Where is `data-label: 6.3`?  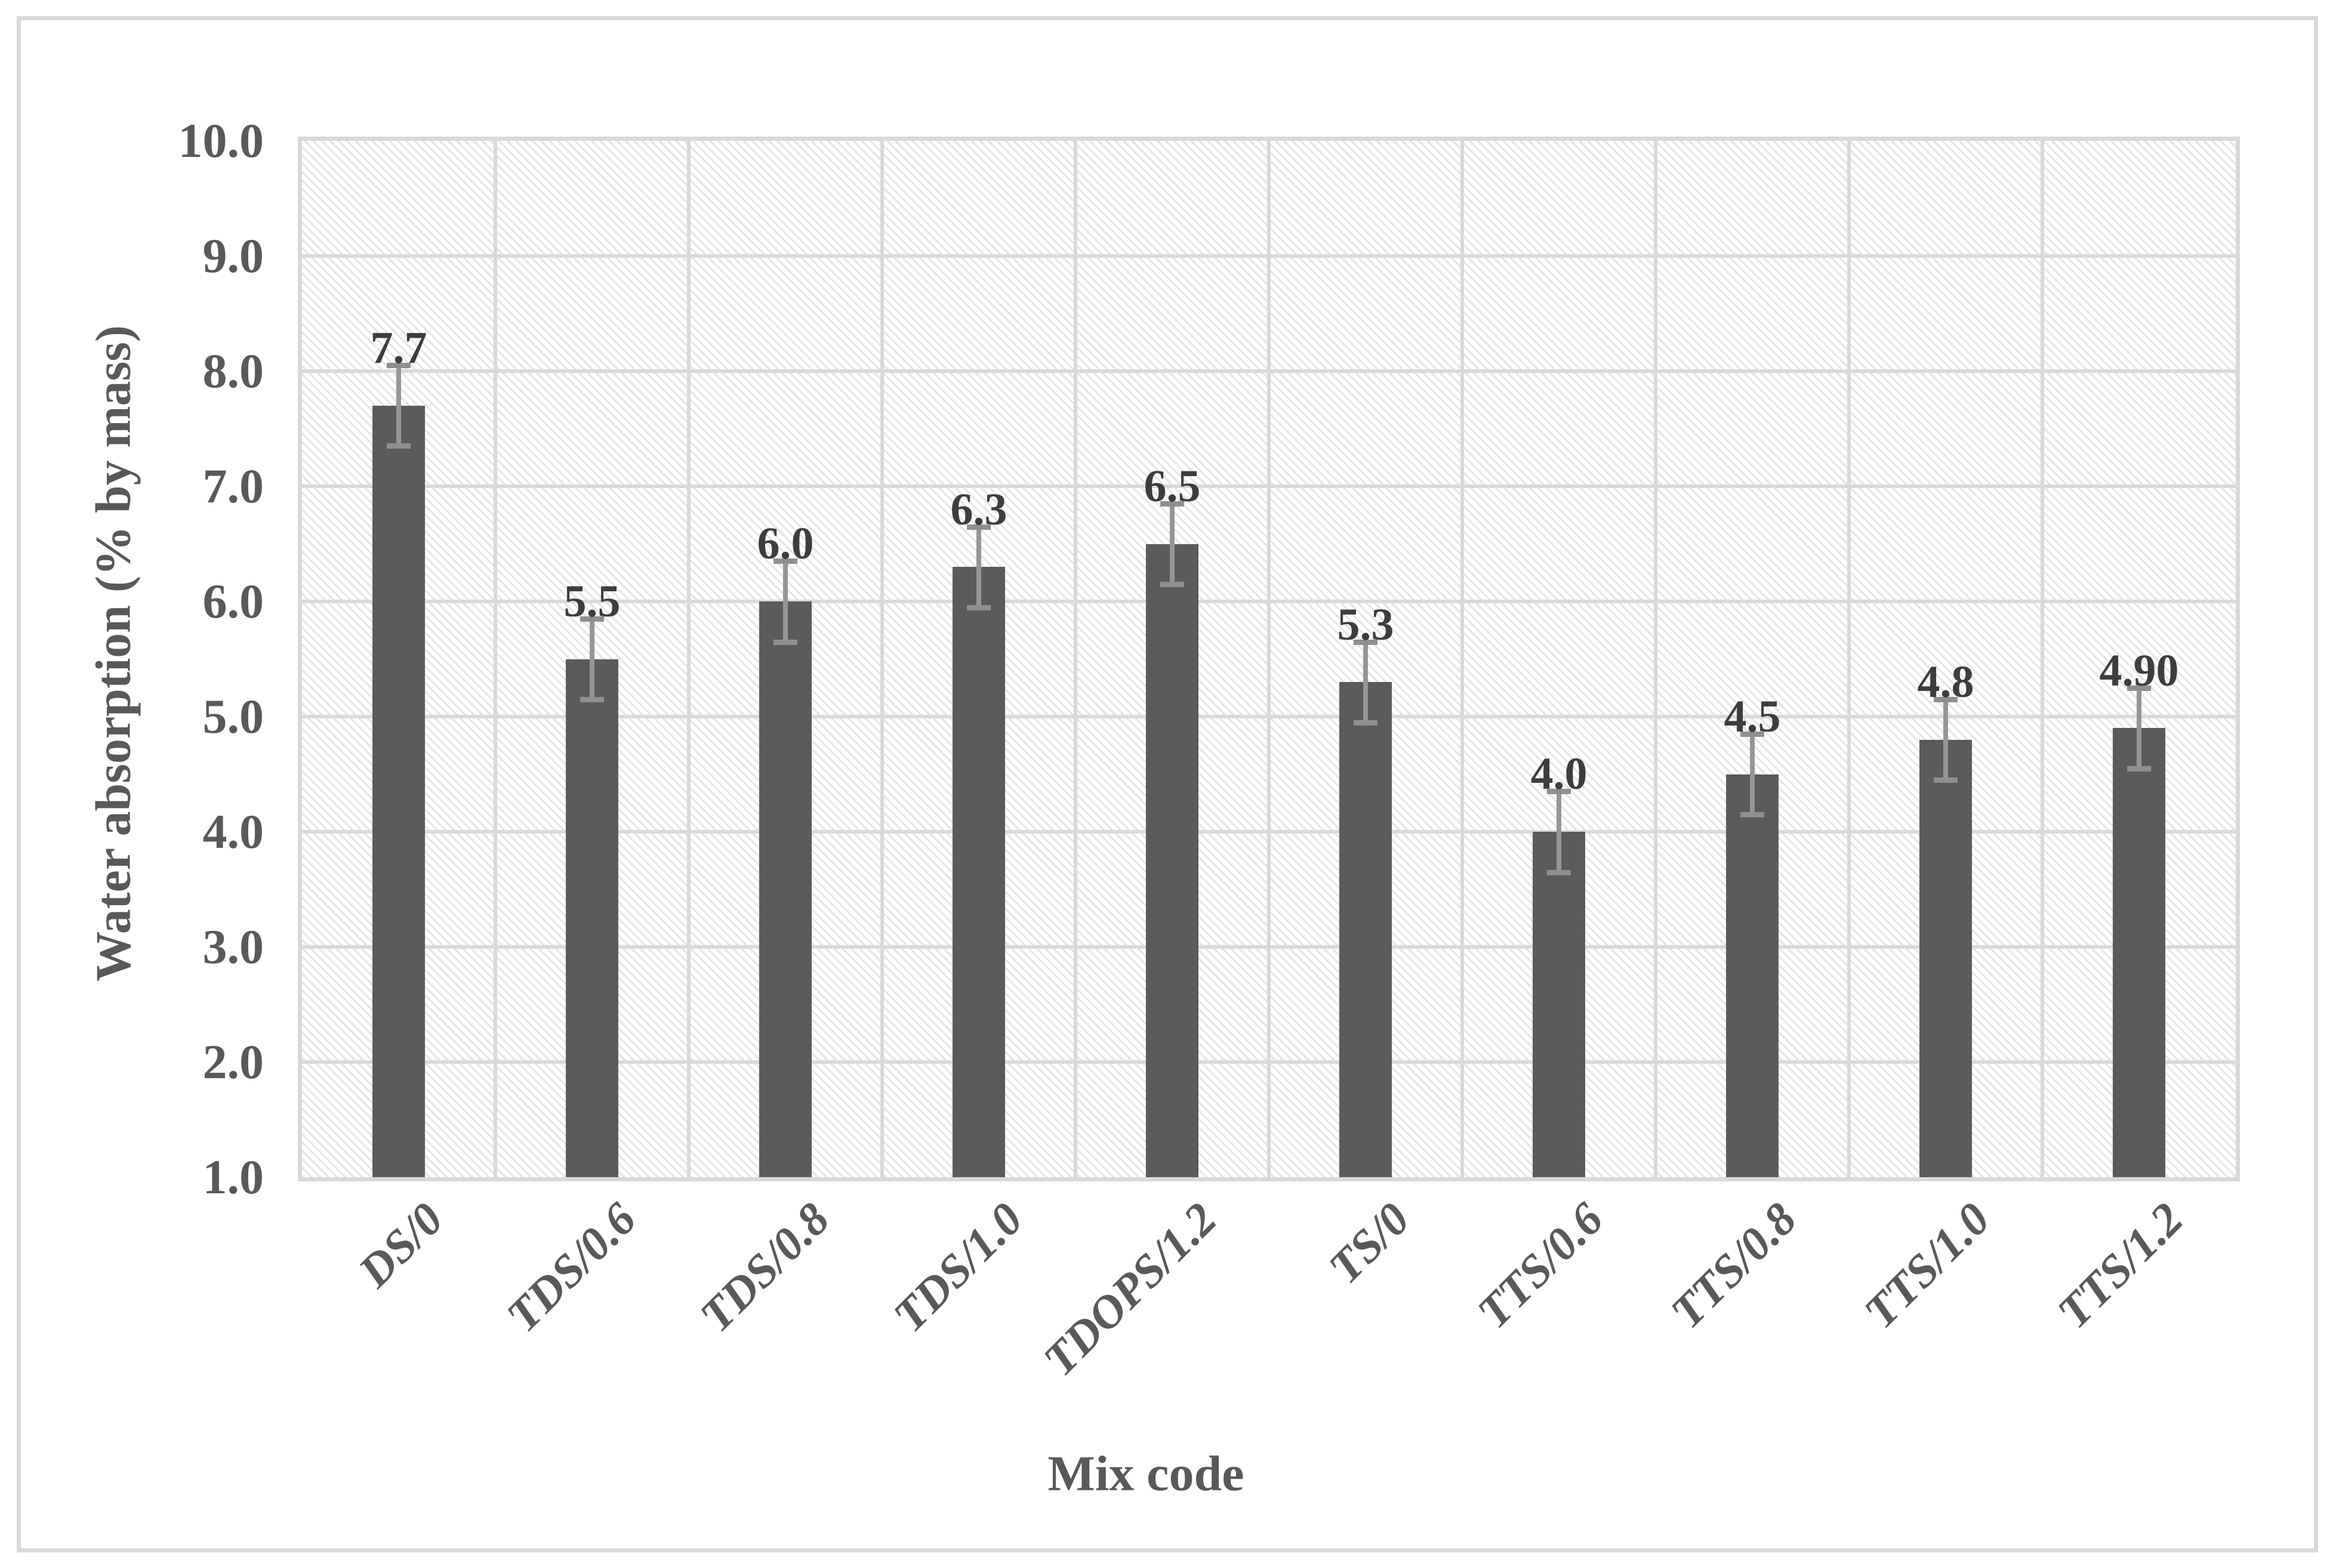
data-label: 6.3 is located at coordinates (978, 509).